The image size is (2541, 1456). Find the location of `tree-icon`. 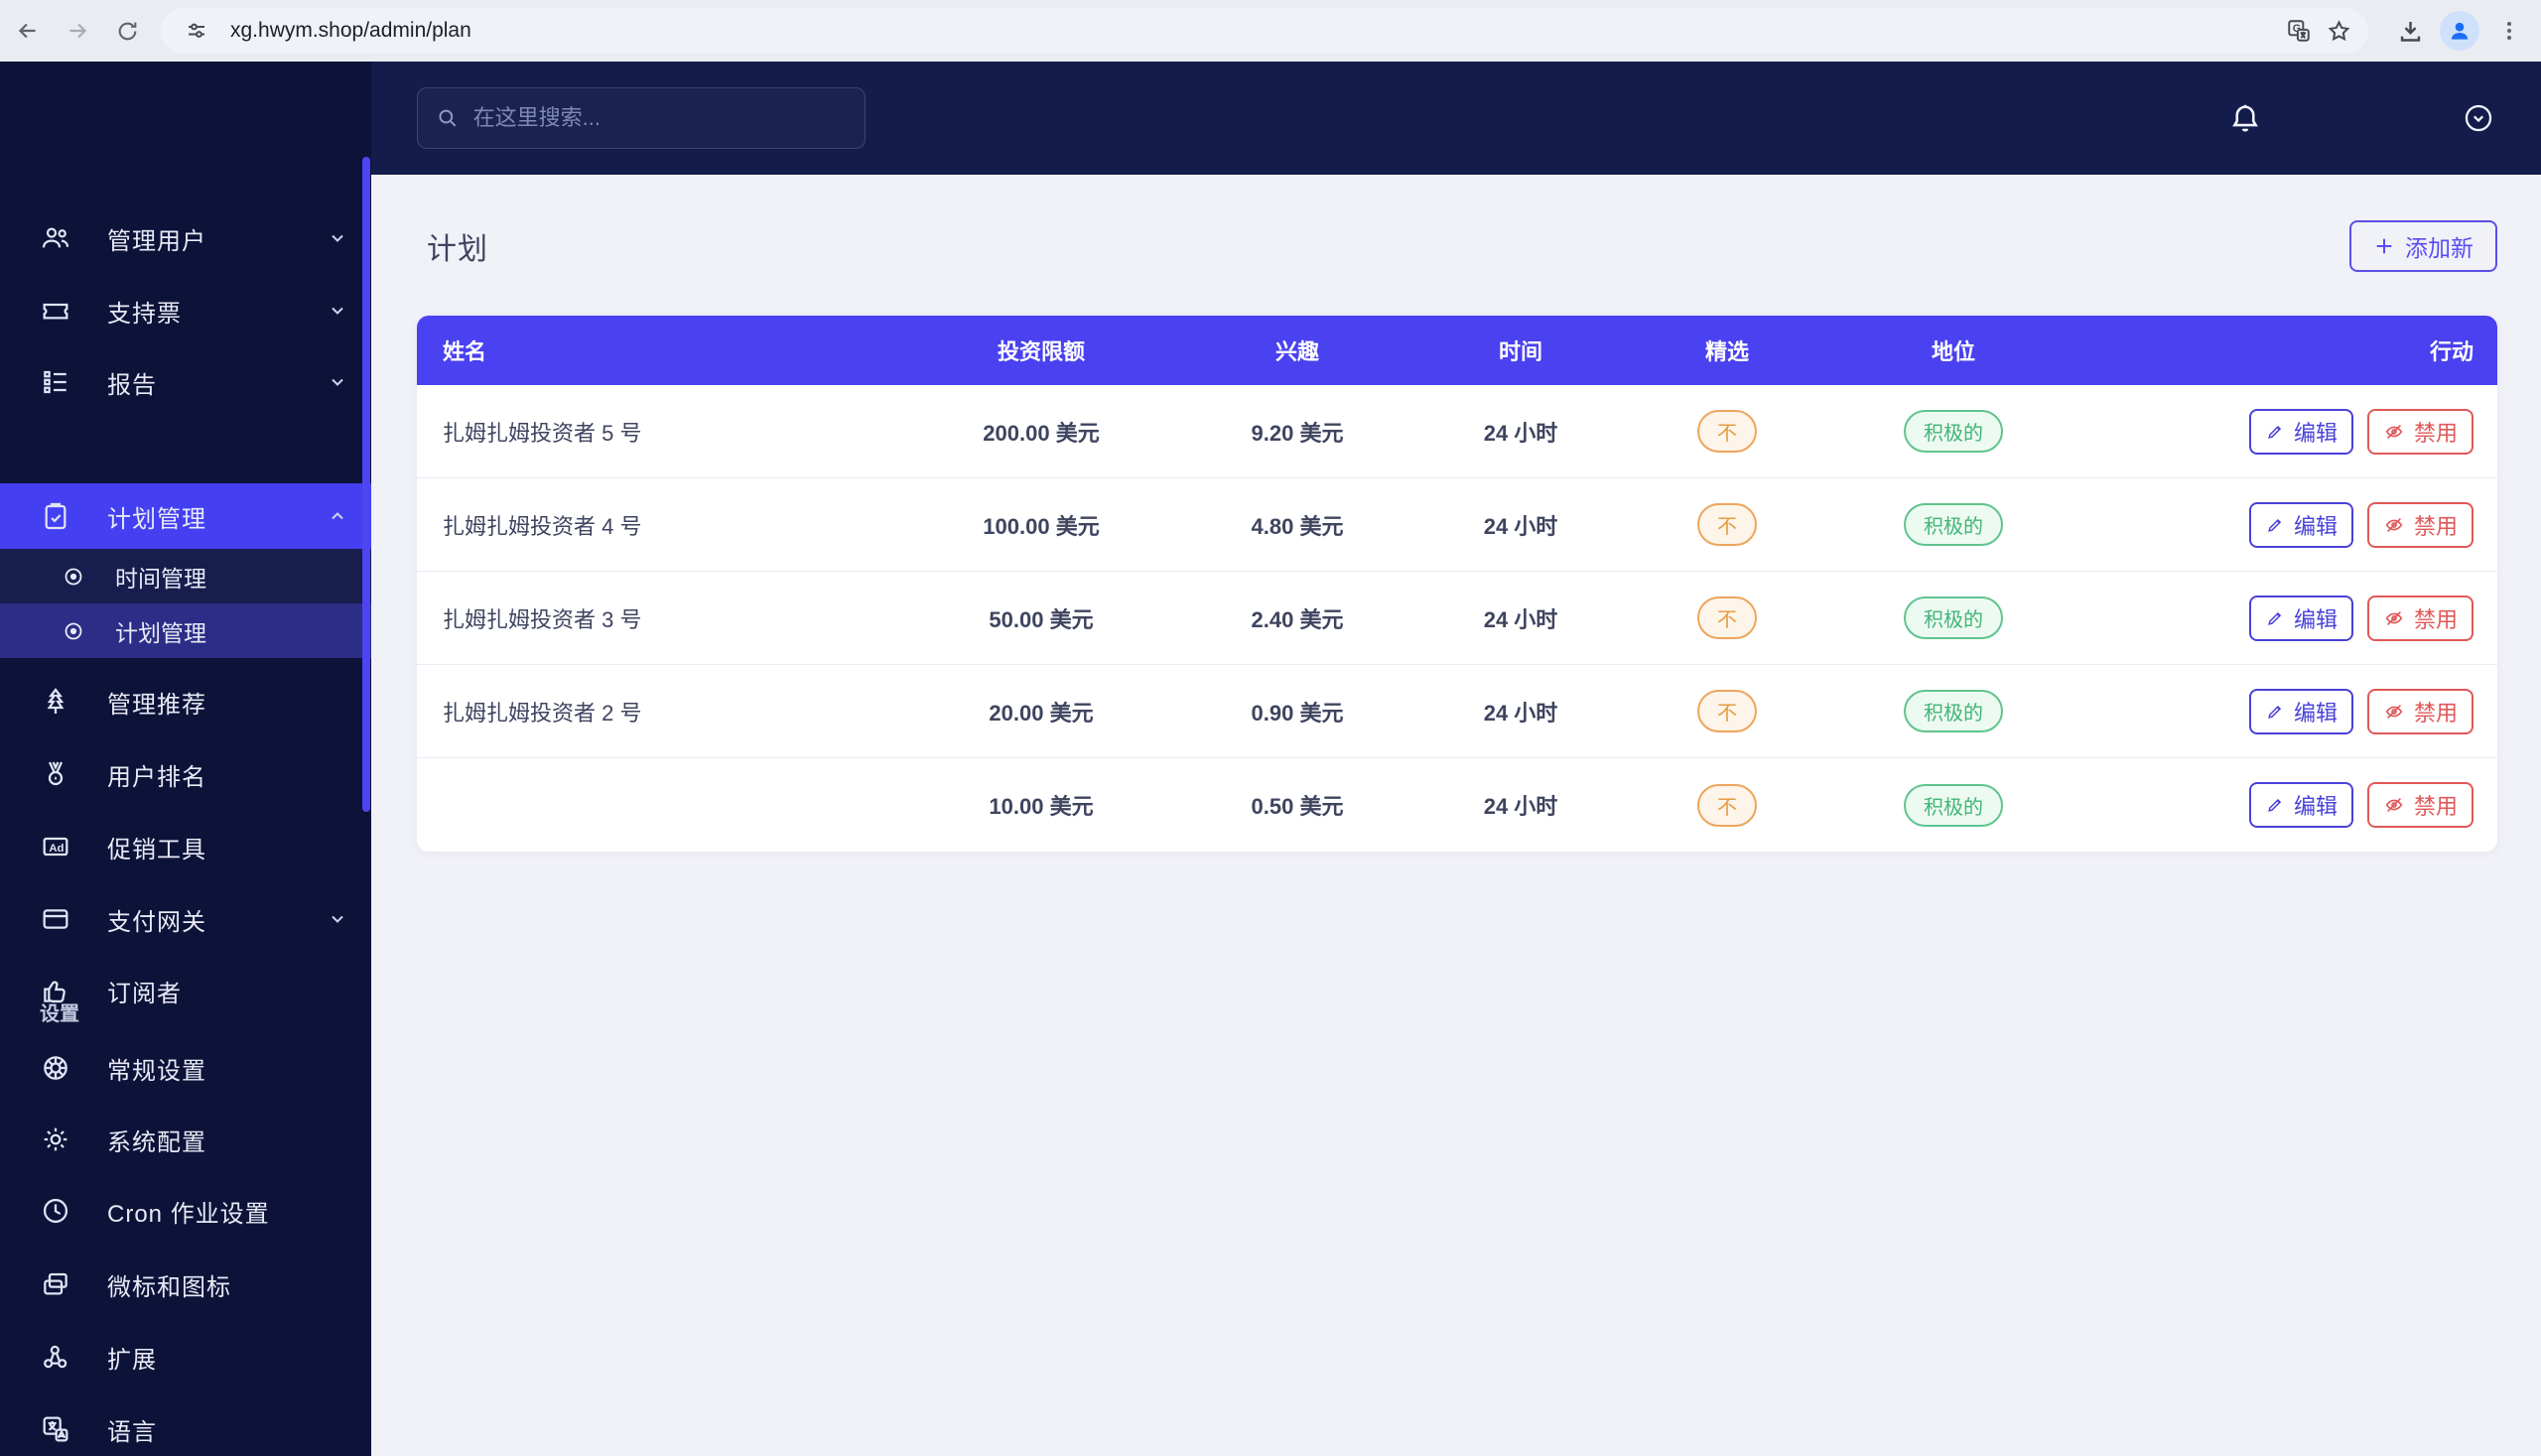

tree-icon is located at coordinates (56, 701).